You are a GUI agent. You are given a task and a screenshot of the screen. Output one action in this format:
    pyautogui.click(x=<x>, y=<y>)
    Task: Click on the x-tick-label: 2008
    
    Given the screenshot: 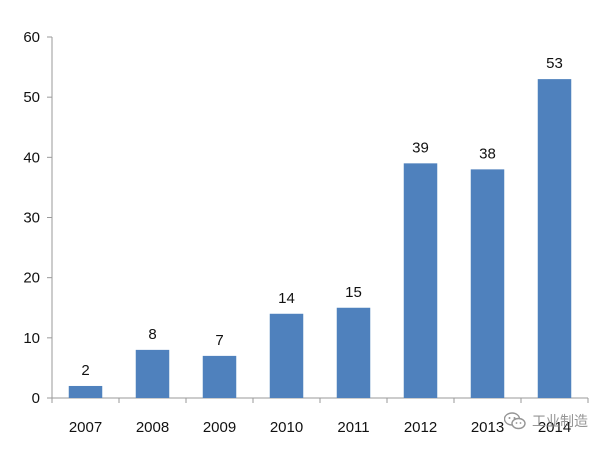 What is the action you would take?
    pyautogui.click(x=152, y=427)
    